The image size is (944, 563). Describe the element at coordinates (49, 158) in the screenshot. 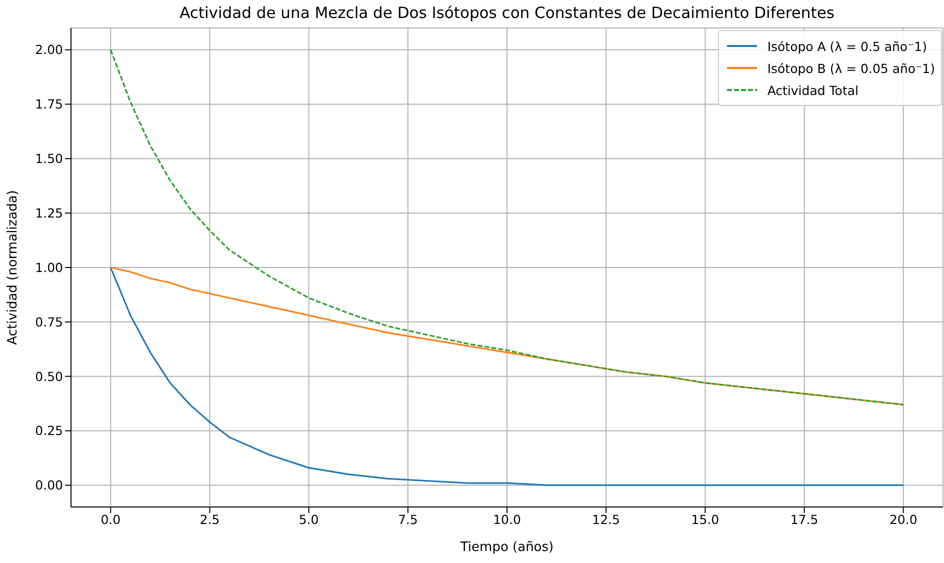

I see `y-tick-label: 1.50` at that location.